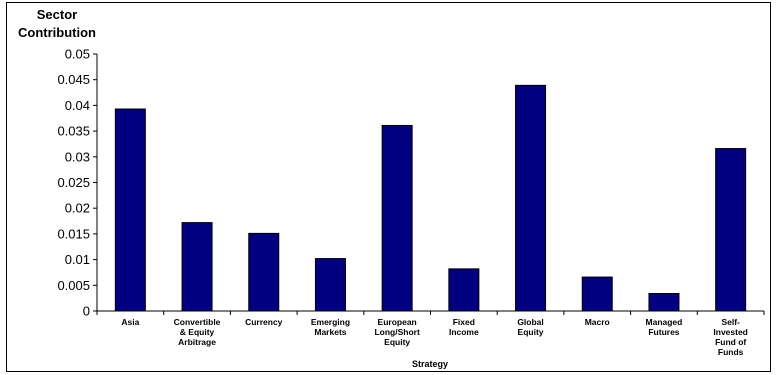 The width and height of the screenshot is (778, 375). Describe the element at coordinates (73, 79) in the screenshot. I see `y-tick-label: 0.045` at that location.